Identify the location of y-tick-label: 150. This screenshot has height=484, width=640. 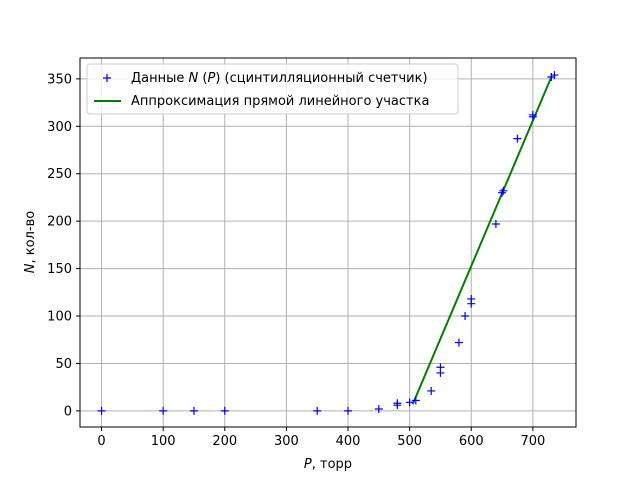
(59, 269).